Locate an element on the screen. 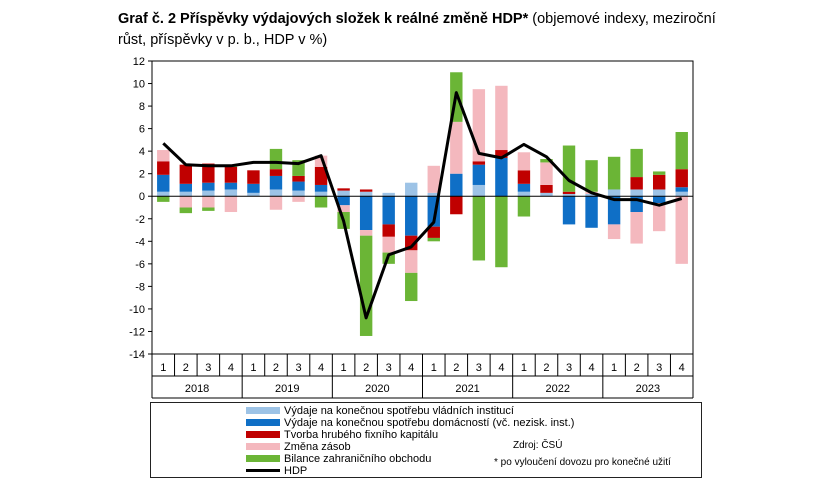 The image size is (840, 480). y-tick-label: -4 is located at coordinates (140, 242).